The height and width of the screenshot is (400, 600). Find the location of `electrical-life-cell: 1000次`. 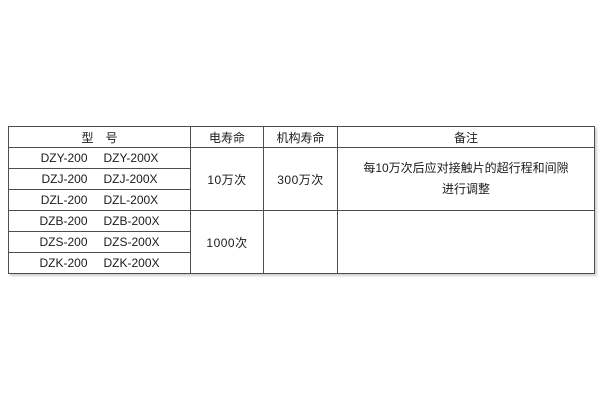

electrical-life-cell: 1000次 is located at coordinates (227, 242).